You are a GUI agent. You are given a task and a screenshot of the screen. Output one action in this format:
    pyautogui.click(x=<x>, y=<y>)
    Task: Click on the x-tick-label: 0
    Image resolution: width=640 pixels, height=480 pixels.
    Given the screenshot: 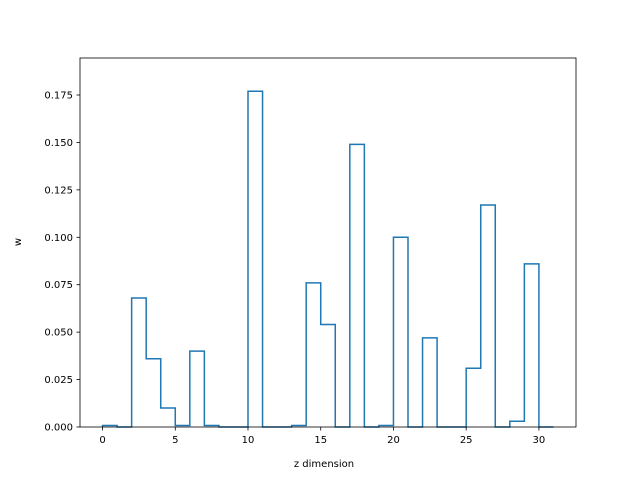 What is the action you would take?
    pyautogui.click(x=102, y=440)
    